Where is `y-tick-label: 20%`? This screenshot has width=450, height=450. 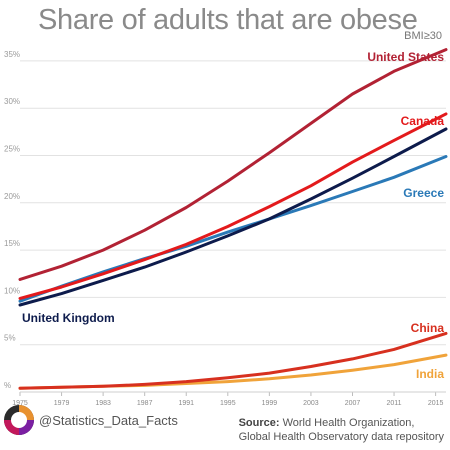 y-tick-label: 20% is located at coordinates (12, 196).